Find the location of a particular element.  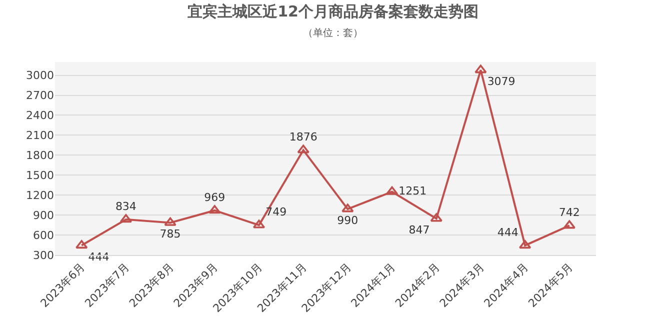

data-label: 1251 is located at coordinates (412, 191).